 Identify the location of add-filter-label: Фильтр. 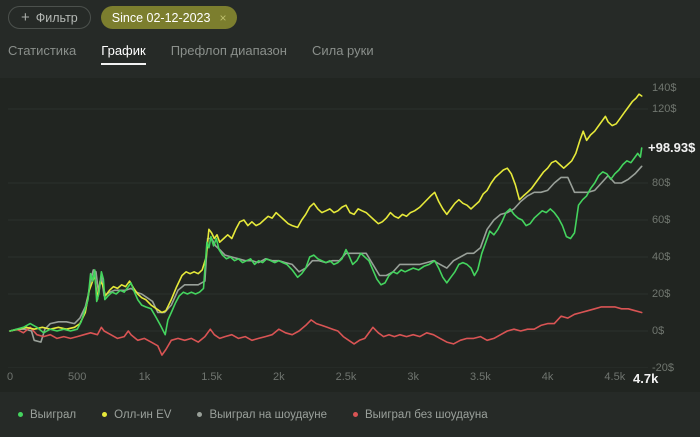
(56, 17).